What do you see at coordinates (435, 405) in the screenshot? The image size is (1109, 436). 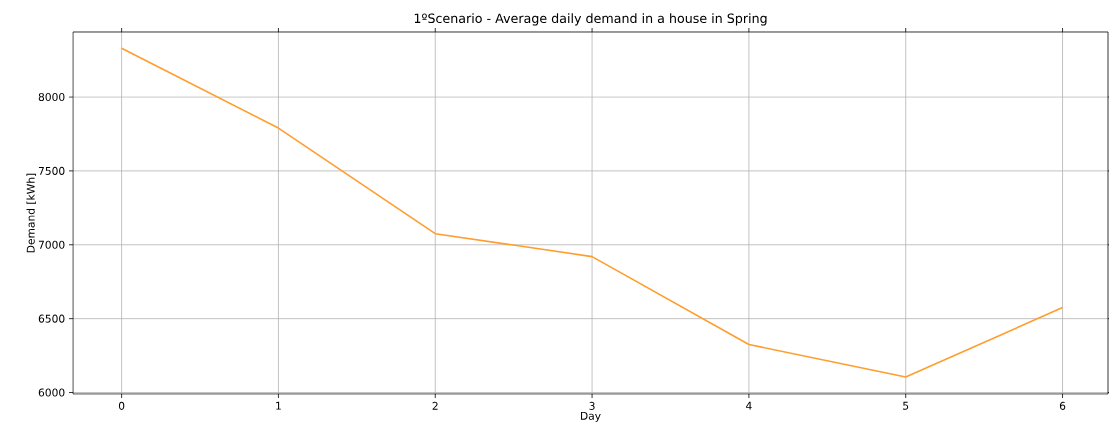 I see `x-tick-label: 2` at bounding box center [435, 405].